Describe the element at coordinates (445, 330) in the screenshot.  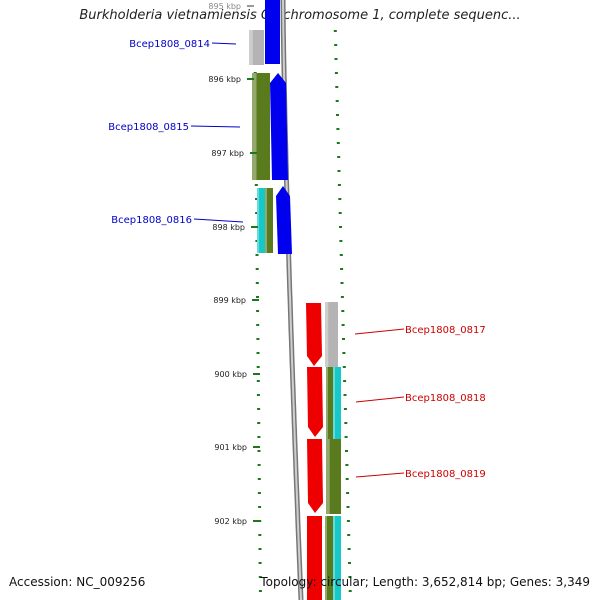
I see `gene-label: Bcep1808_0817` at that location.